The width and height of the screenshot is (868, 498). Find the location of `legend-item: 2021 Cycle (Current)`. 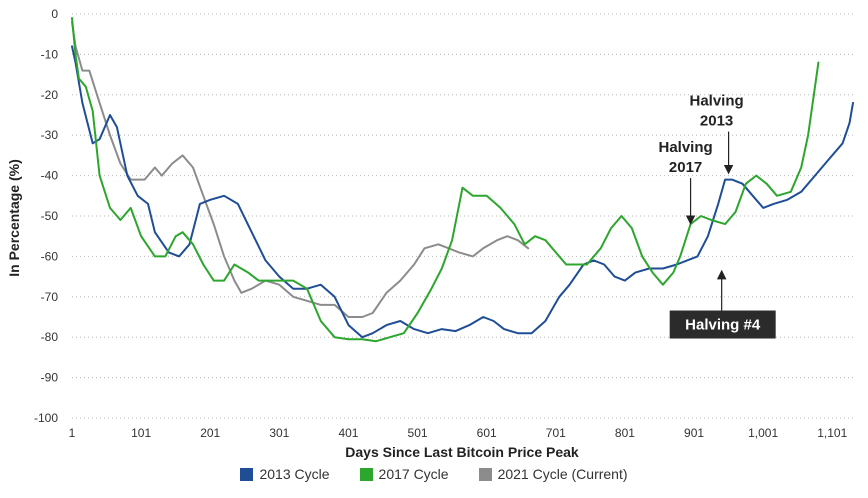

legend-item: 2021 Cycle (Current) is located at coordinates (553, 474).